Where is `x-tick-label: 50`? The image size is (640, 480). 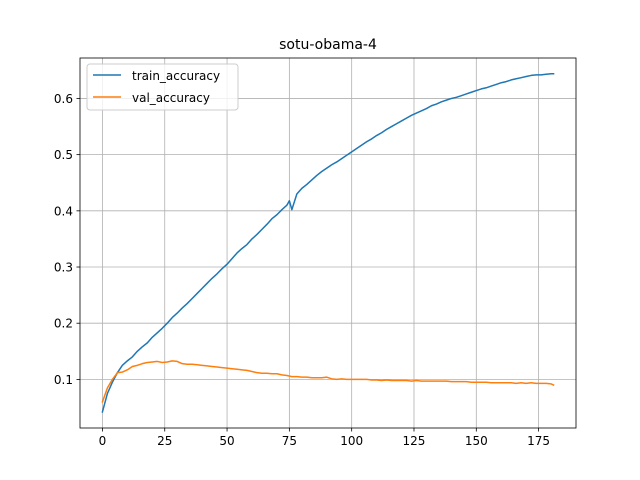
x-tick-label: 50 is located at coordinates (226, 441).